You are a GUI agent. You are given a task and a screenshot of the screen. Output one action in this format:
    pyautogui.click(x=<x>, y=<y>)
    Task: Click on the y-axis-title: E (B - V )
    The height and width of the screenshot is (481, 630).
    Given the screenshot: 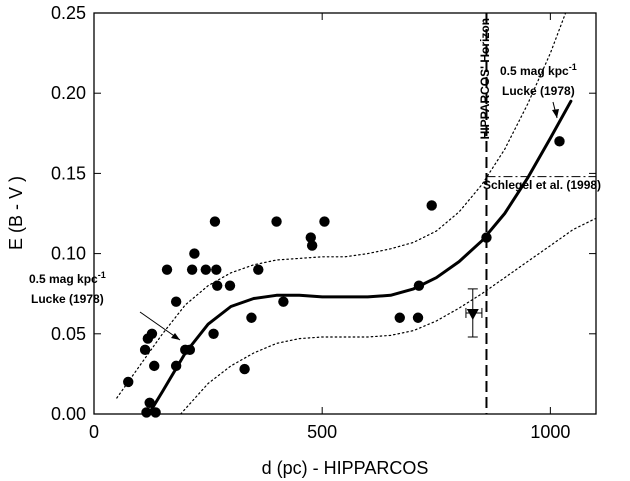 What is the action you would take?
    pyautogui.click(x=16, y=213)
    